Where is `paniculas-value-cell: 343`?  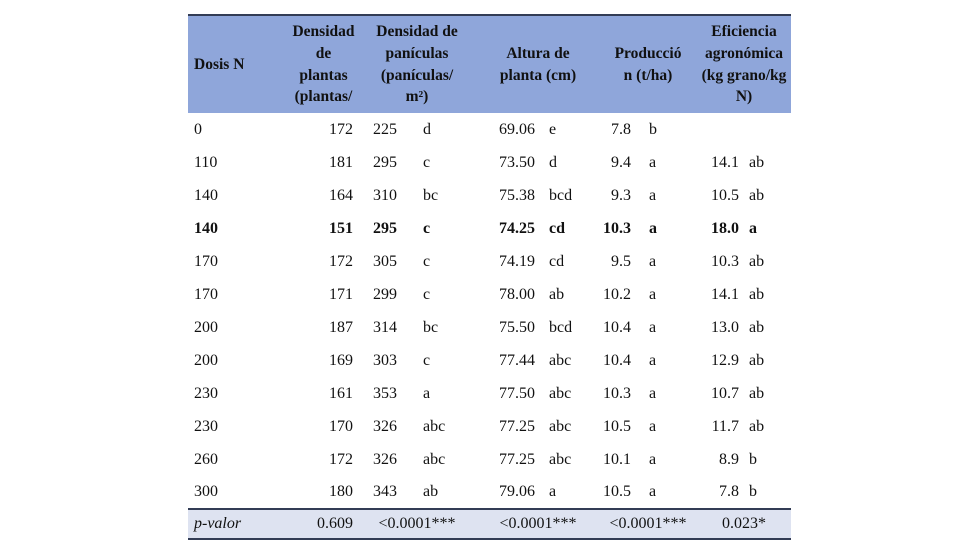 paniculas-value-cell: 343 is located at coordinates (379, 492).